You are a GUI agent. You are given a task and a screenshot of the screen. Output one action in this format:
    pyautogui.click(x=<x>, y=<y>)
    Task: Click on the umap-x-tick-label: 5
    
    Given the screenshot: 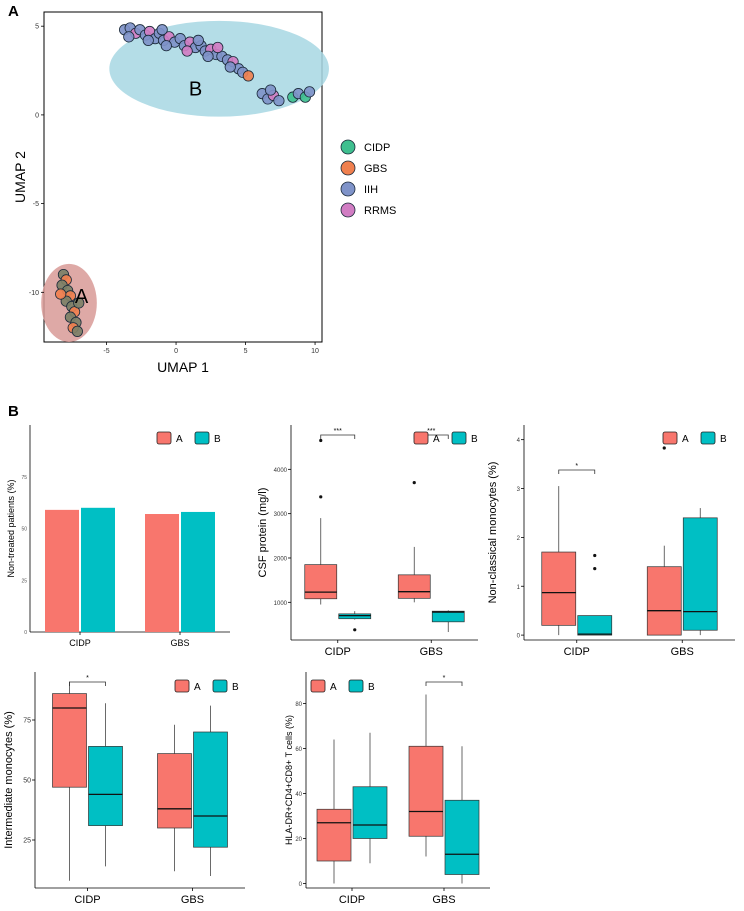 What is the action you would take?
    pyautogui.click(x=246, y=351)
    